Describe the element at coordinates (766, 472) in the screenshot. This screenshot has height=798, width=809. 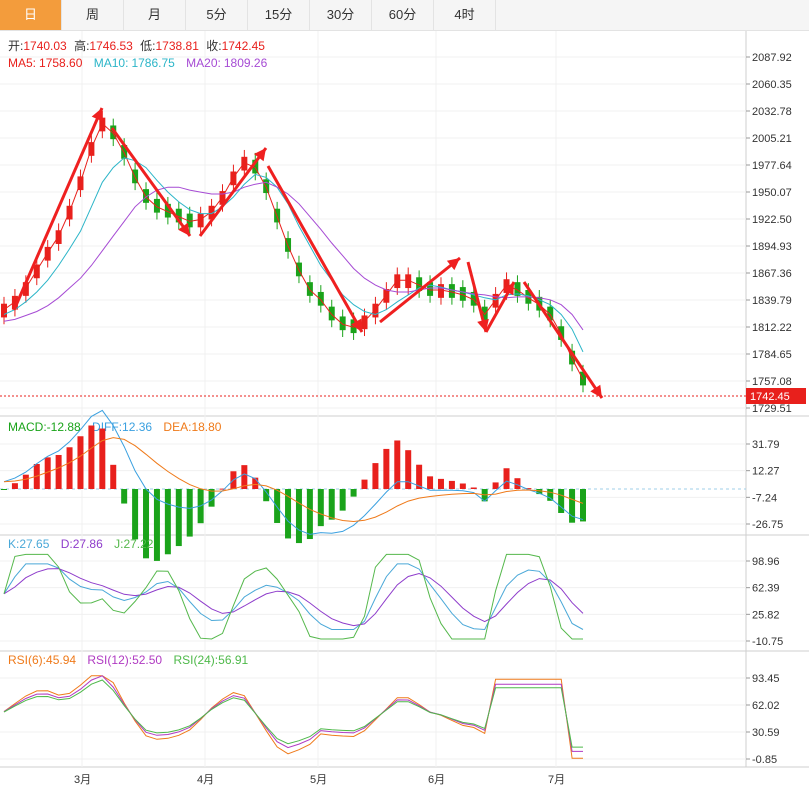
I see `y-tick-label: 12.27` at that location.